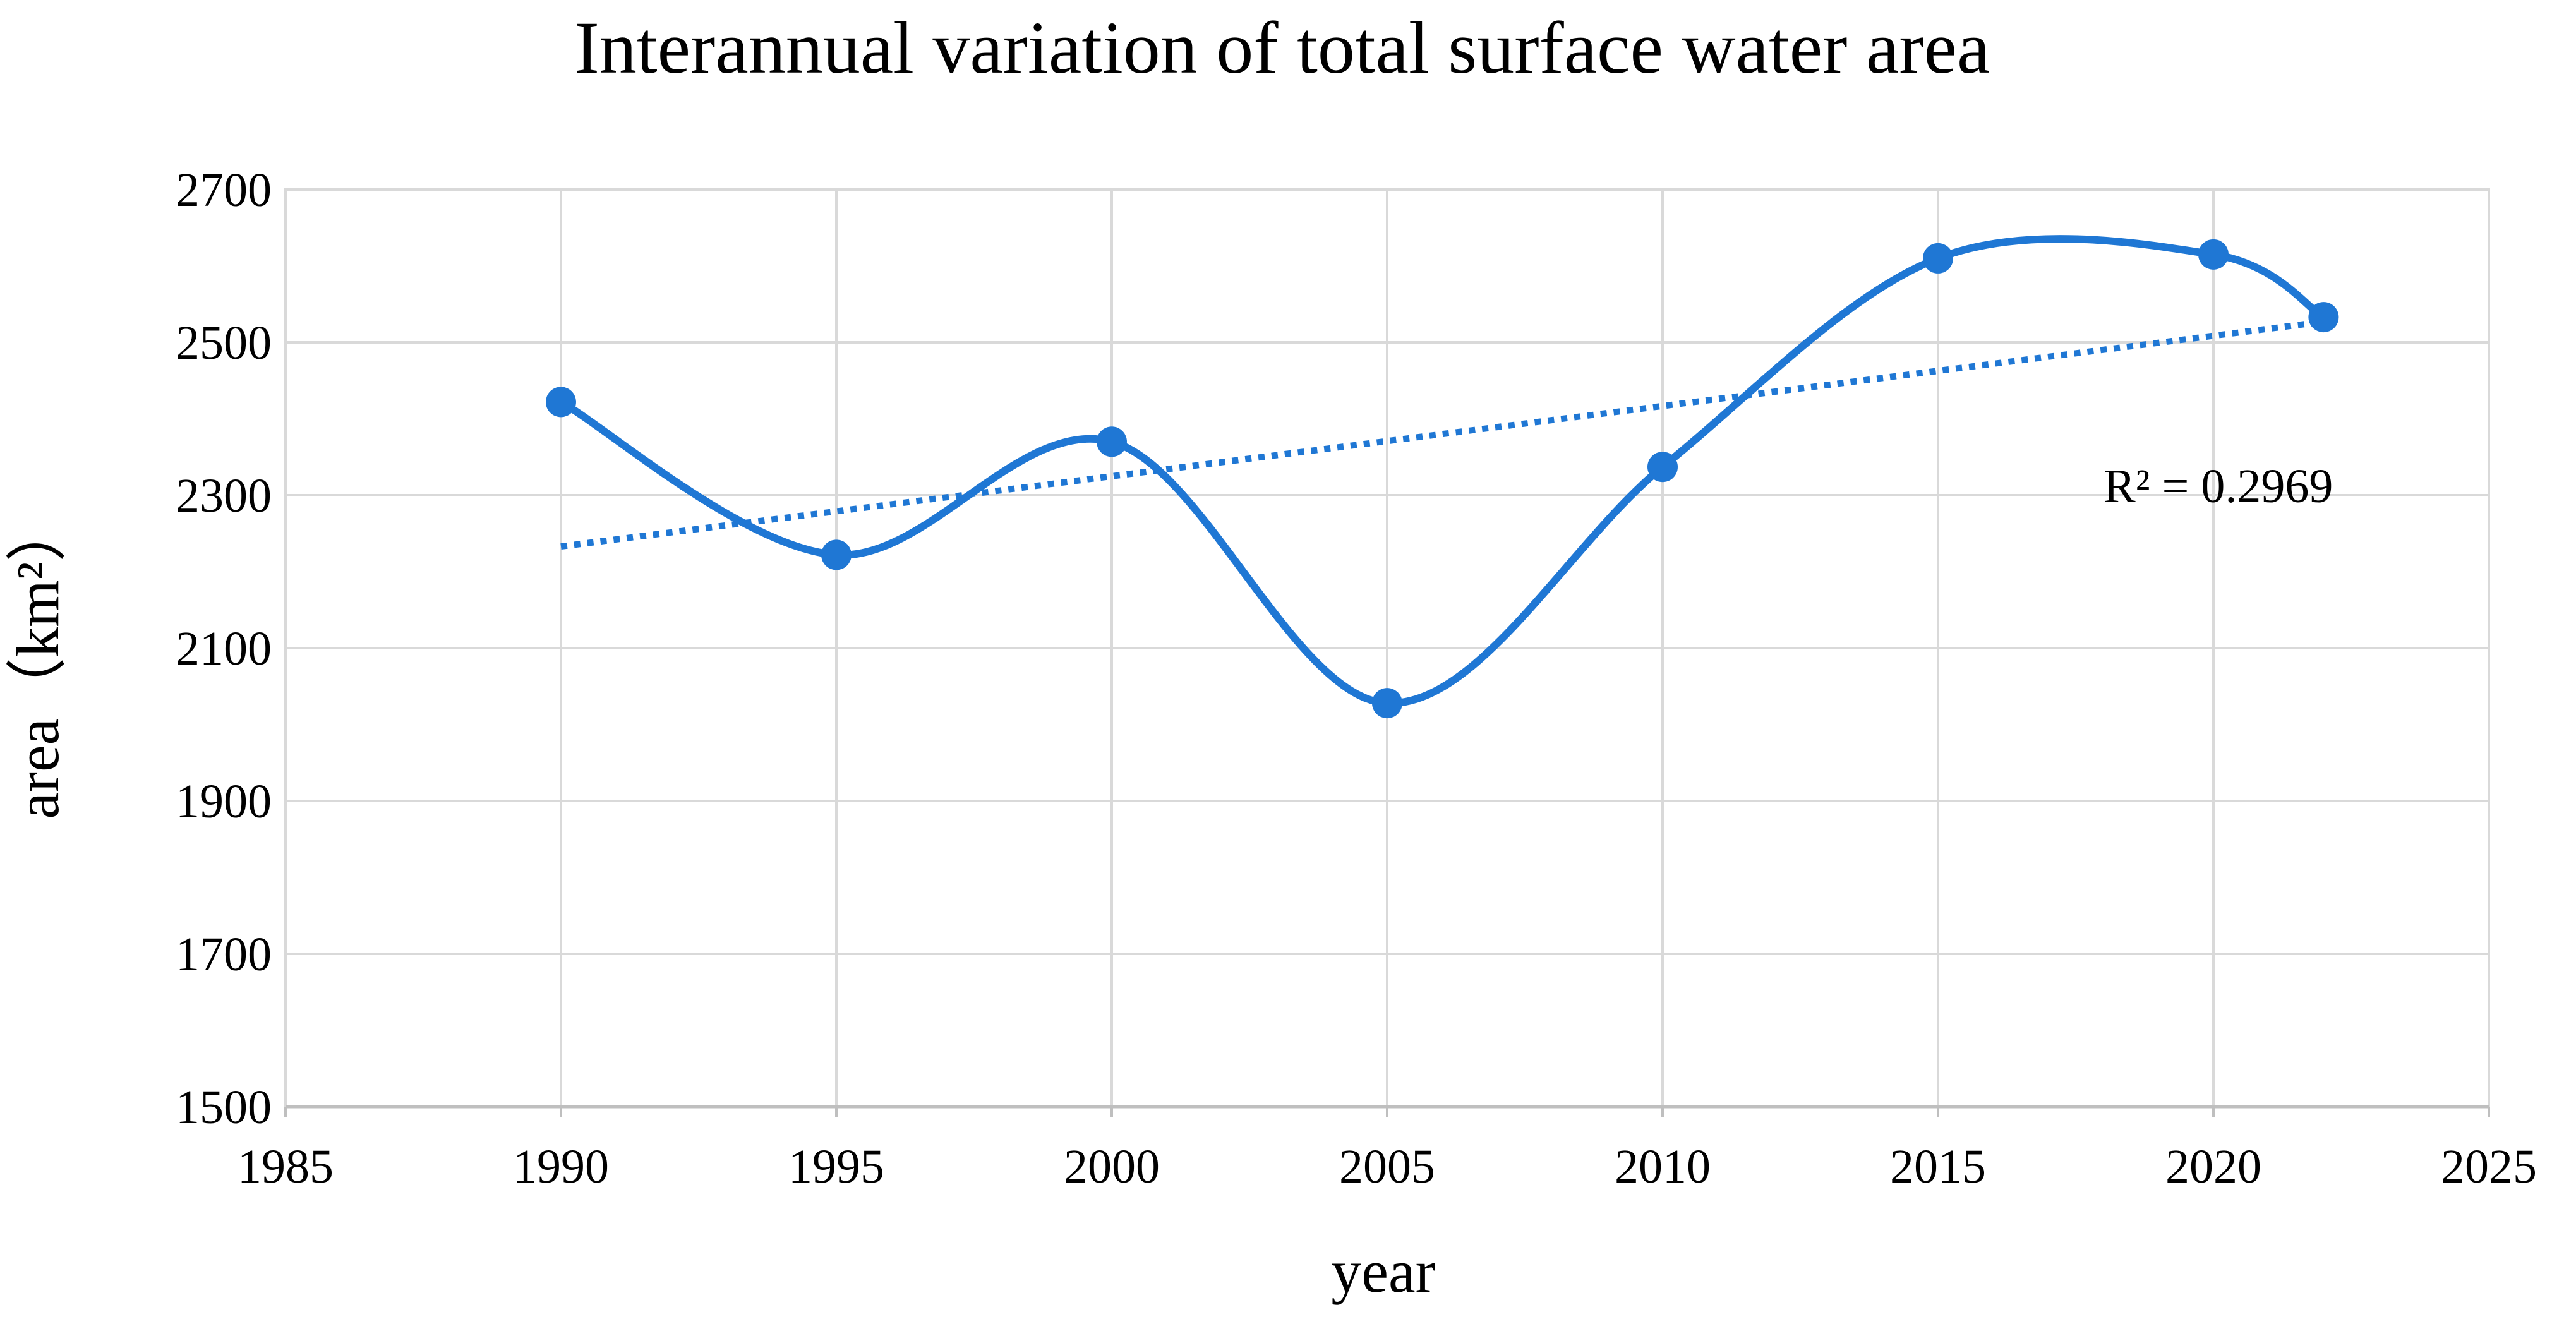 The image size is (2576, 1336). I want to click on x-tick-label: 1990, so click(561, 1166).